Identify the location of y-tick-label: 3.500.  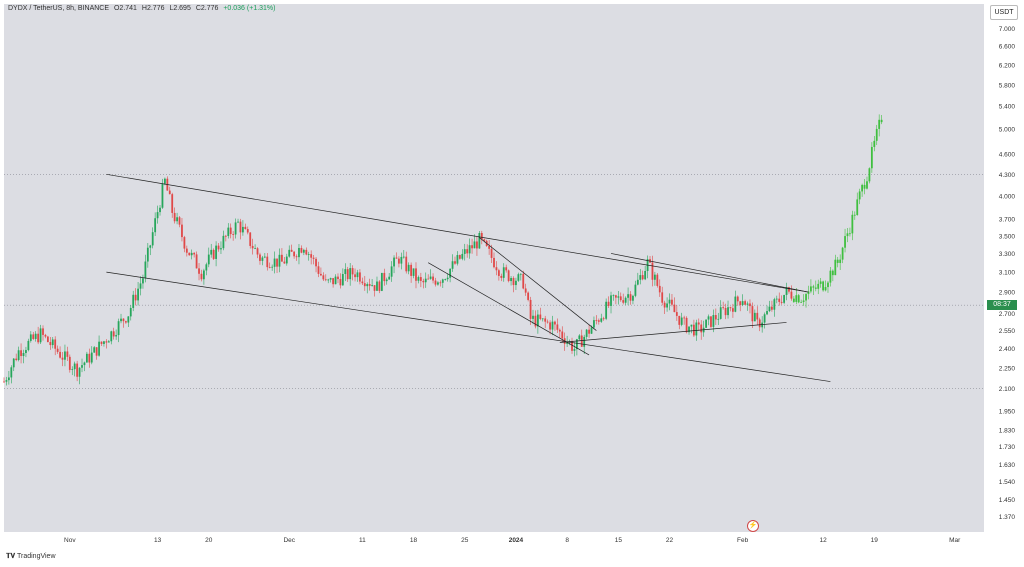
(1007, 236).